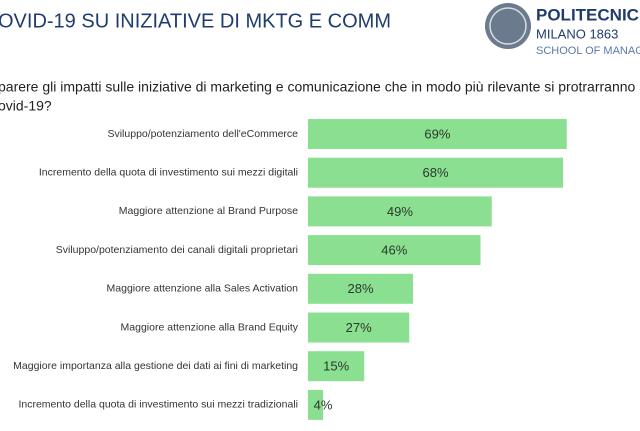 Image resolution: width=640 pixels, height=431 pixels. What do you see at coordinates (210, 327) in the screenshot?
I see `category-label: Maggiore attenzione alla Brand Equity` at bounding box center [210, 327].